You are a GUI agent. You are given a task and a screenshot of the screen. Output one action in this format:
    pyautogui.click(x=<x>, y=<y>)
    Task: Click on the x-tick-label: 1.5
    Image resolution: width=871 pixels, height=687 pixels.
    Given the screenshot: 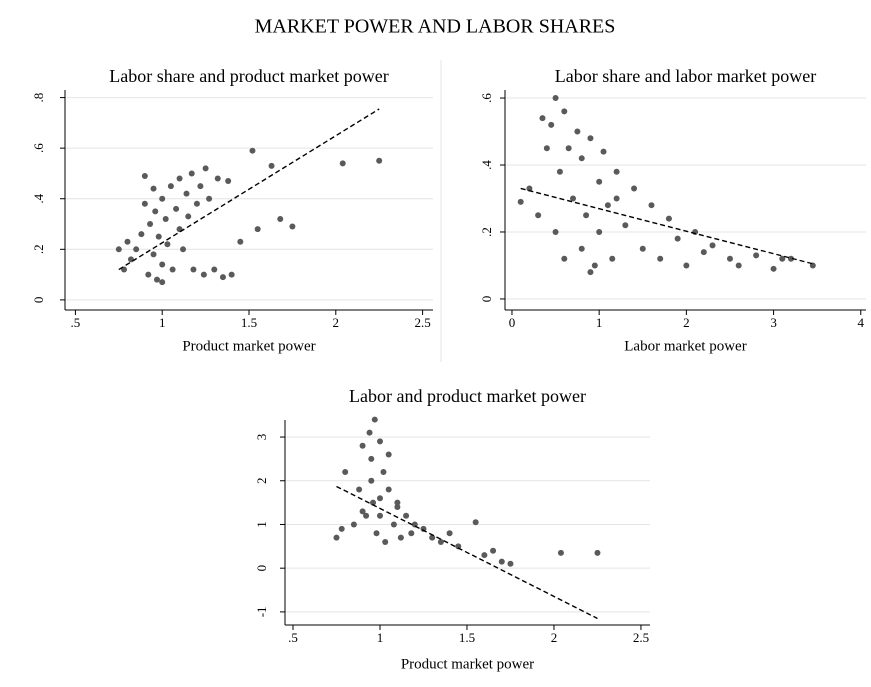 What is the action you would take?
    pyautogui.click(x=467, y=637)
    